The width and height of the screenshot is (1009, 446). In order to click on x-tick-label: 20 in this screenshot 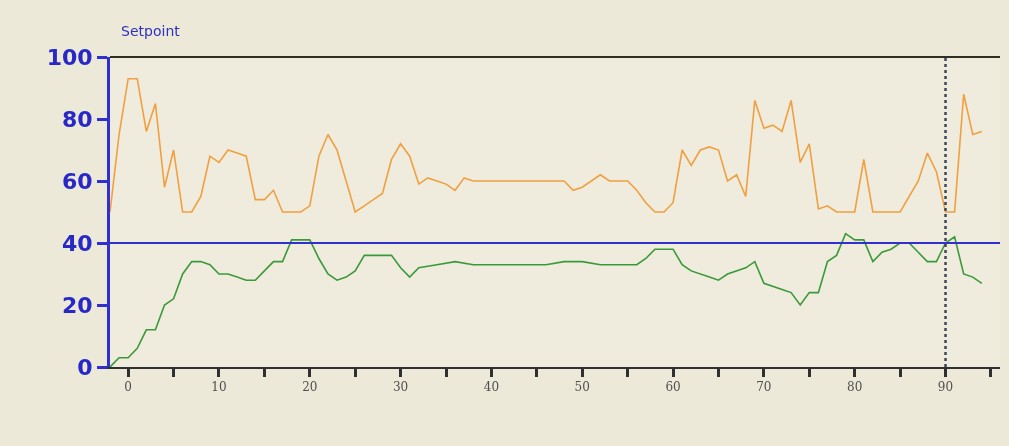, I will do `click(310, 387)`.